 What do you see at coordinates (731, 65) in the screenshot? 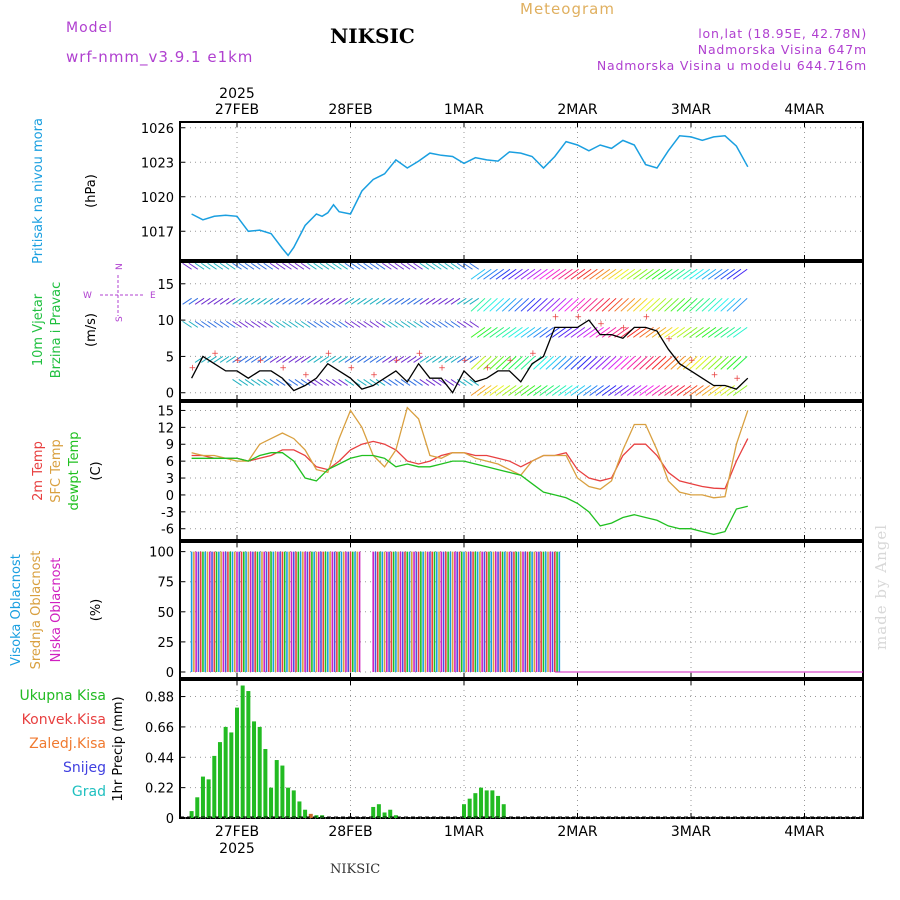
I see `model-altitude-text: Nadmorska Visina u modelu 644.716m` at bounding box center [731, 65].